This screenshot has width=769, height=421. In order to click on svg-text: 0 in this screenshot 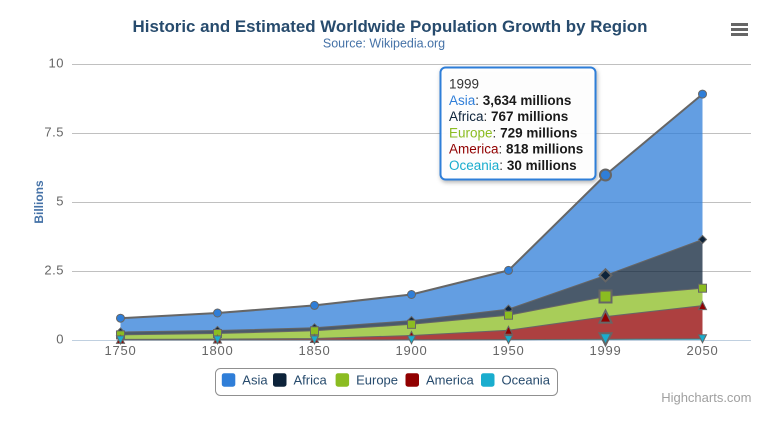, I will do `click(60, 339)`.